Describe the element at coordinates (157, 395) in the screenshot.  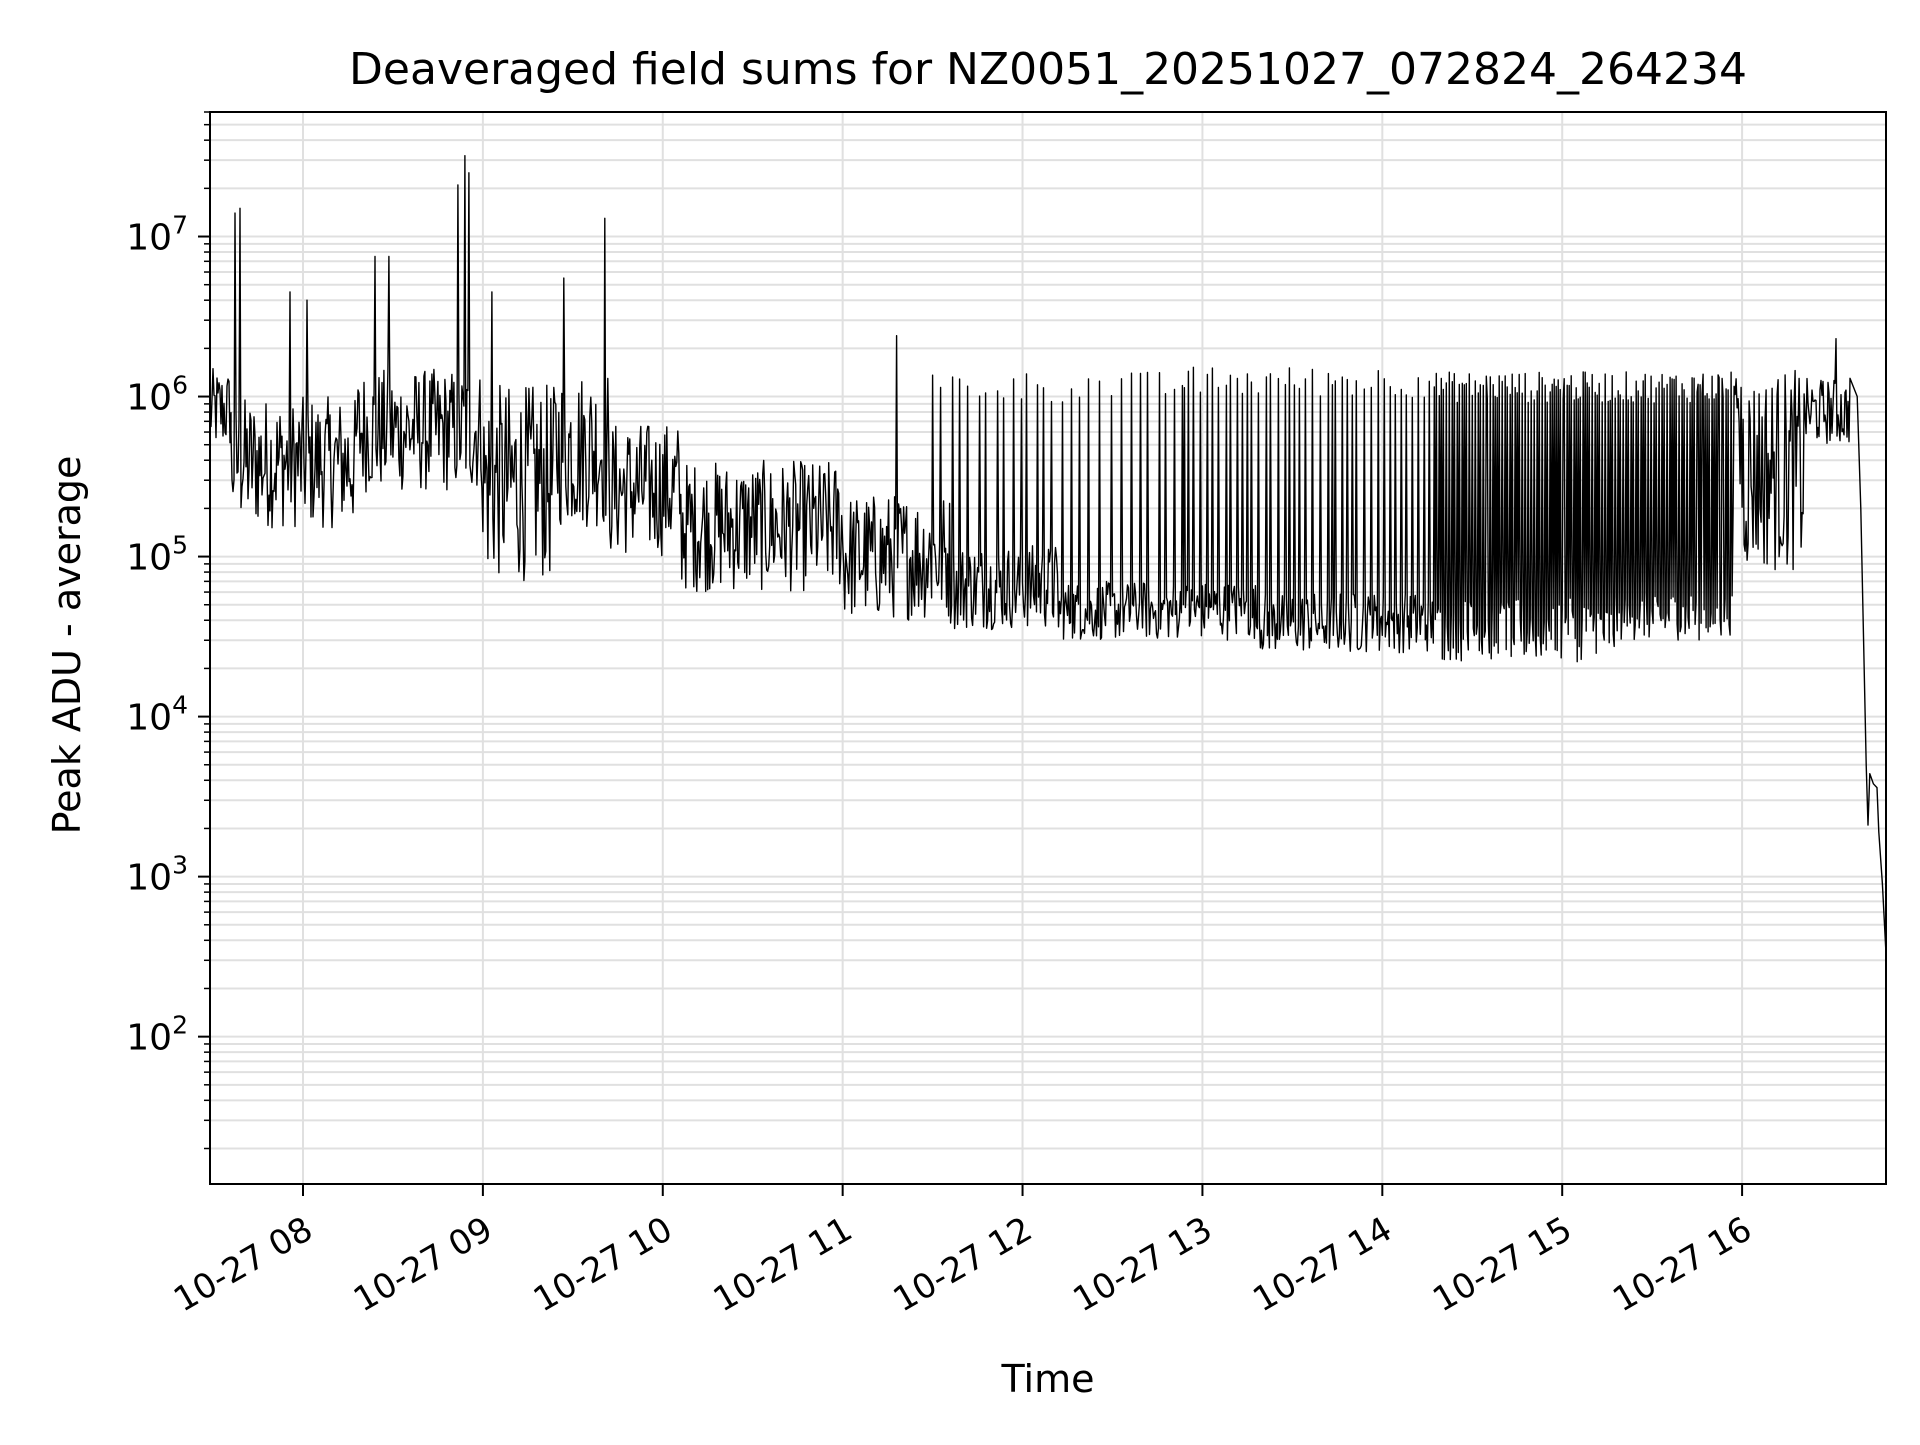
I see `y-tick-label: 10⁶` at that location.